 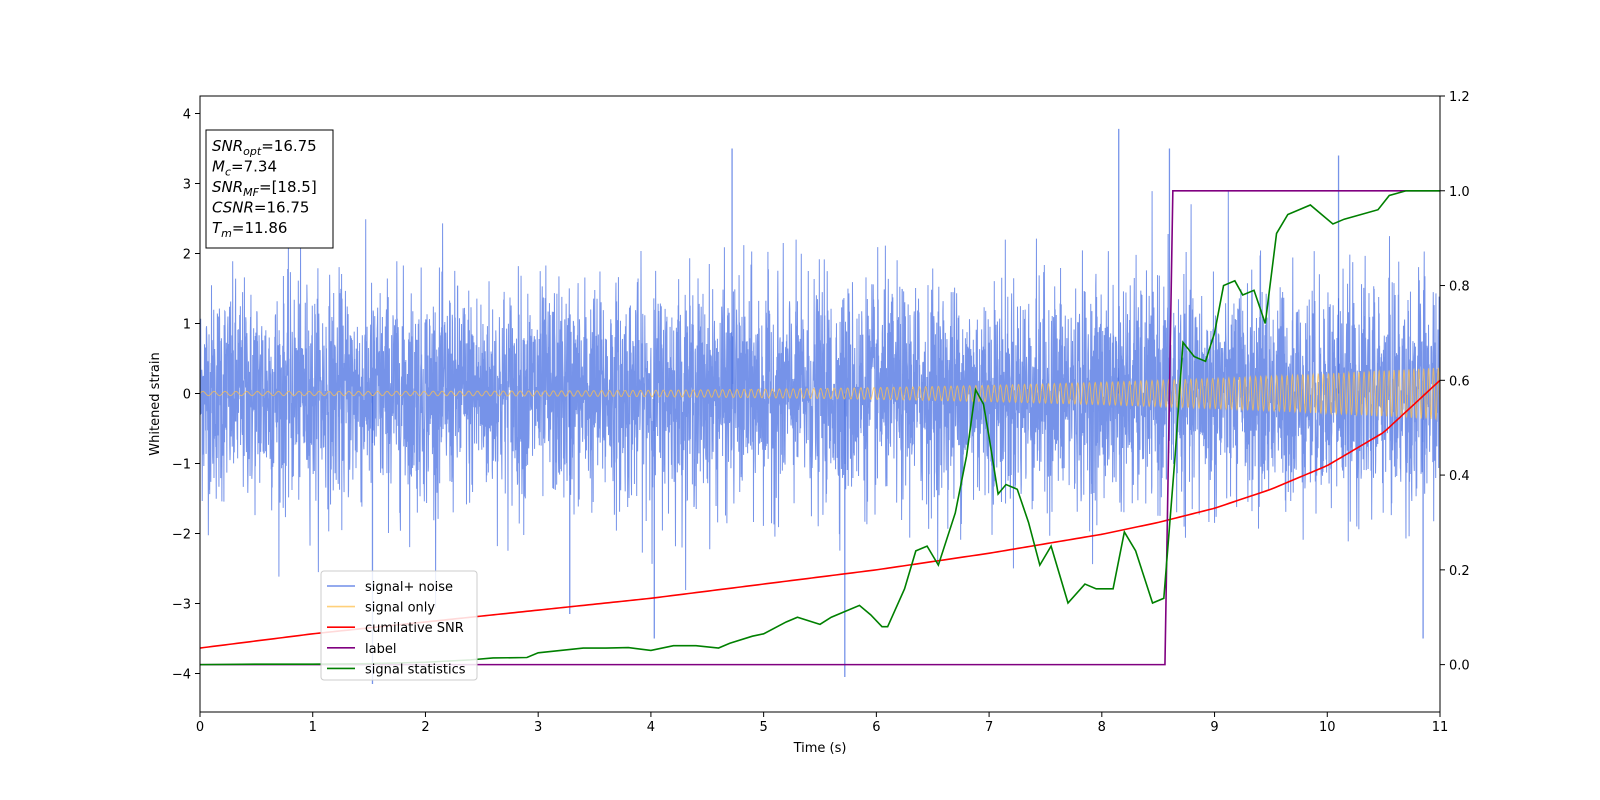 What do you see at coordinates (1440, 727) in the screenshot?
I see `x-tick-label: 11` at bounding box center [1440, 727].